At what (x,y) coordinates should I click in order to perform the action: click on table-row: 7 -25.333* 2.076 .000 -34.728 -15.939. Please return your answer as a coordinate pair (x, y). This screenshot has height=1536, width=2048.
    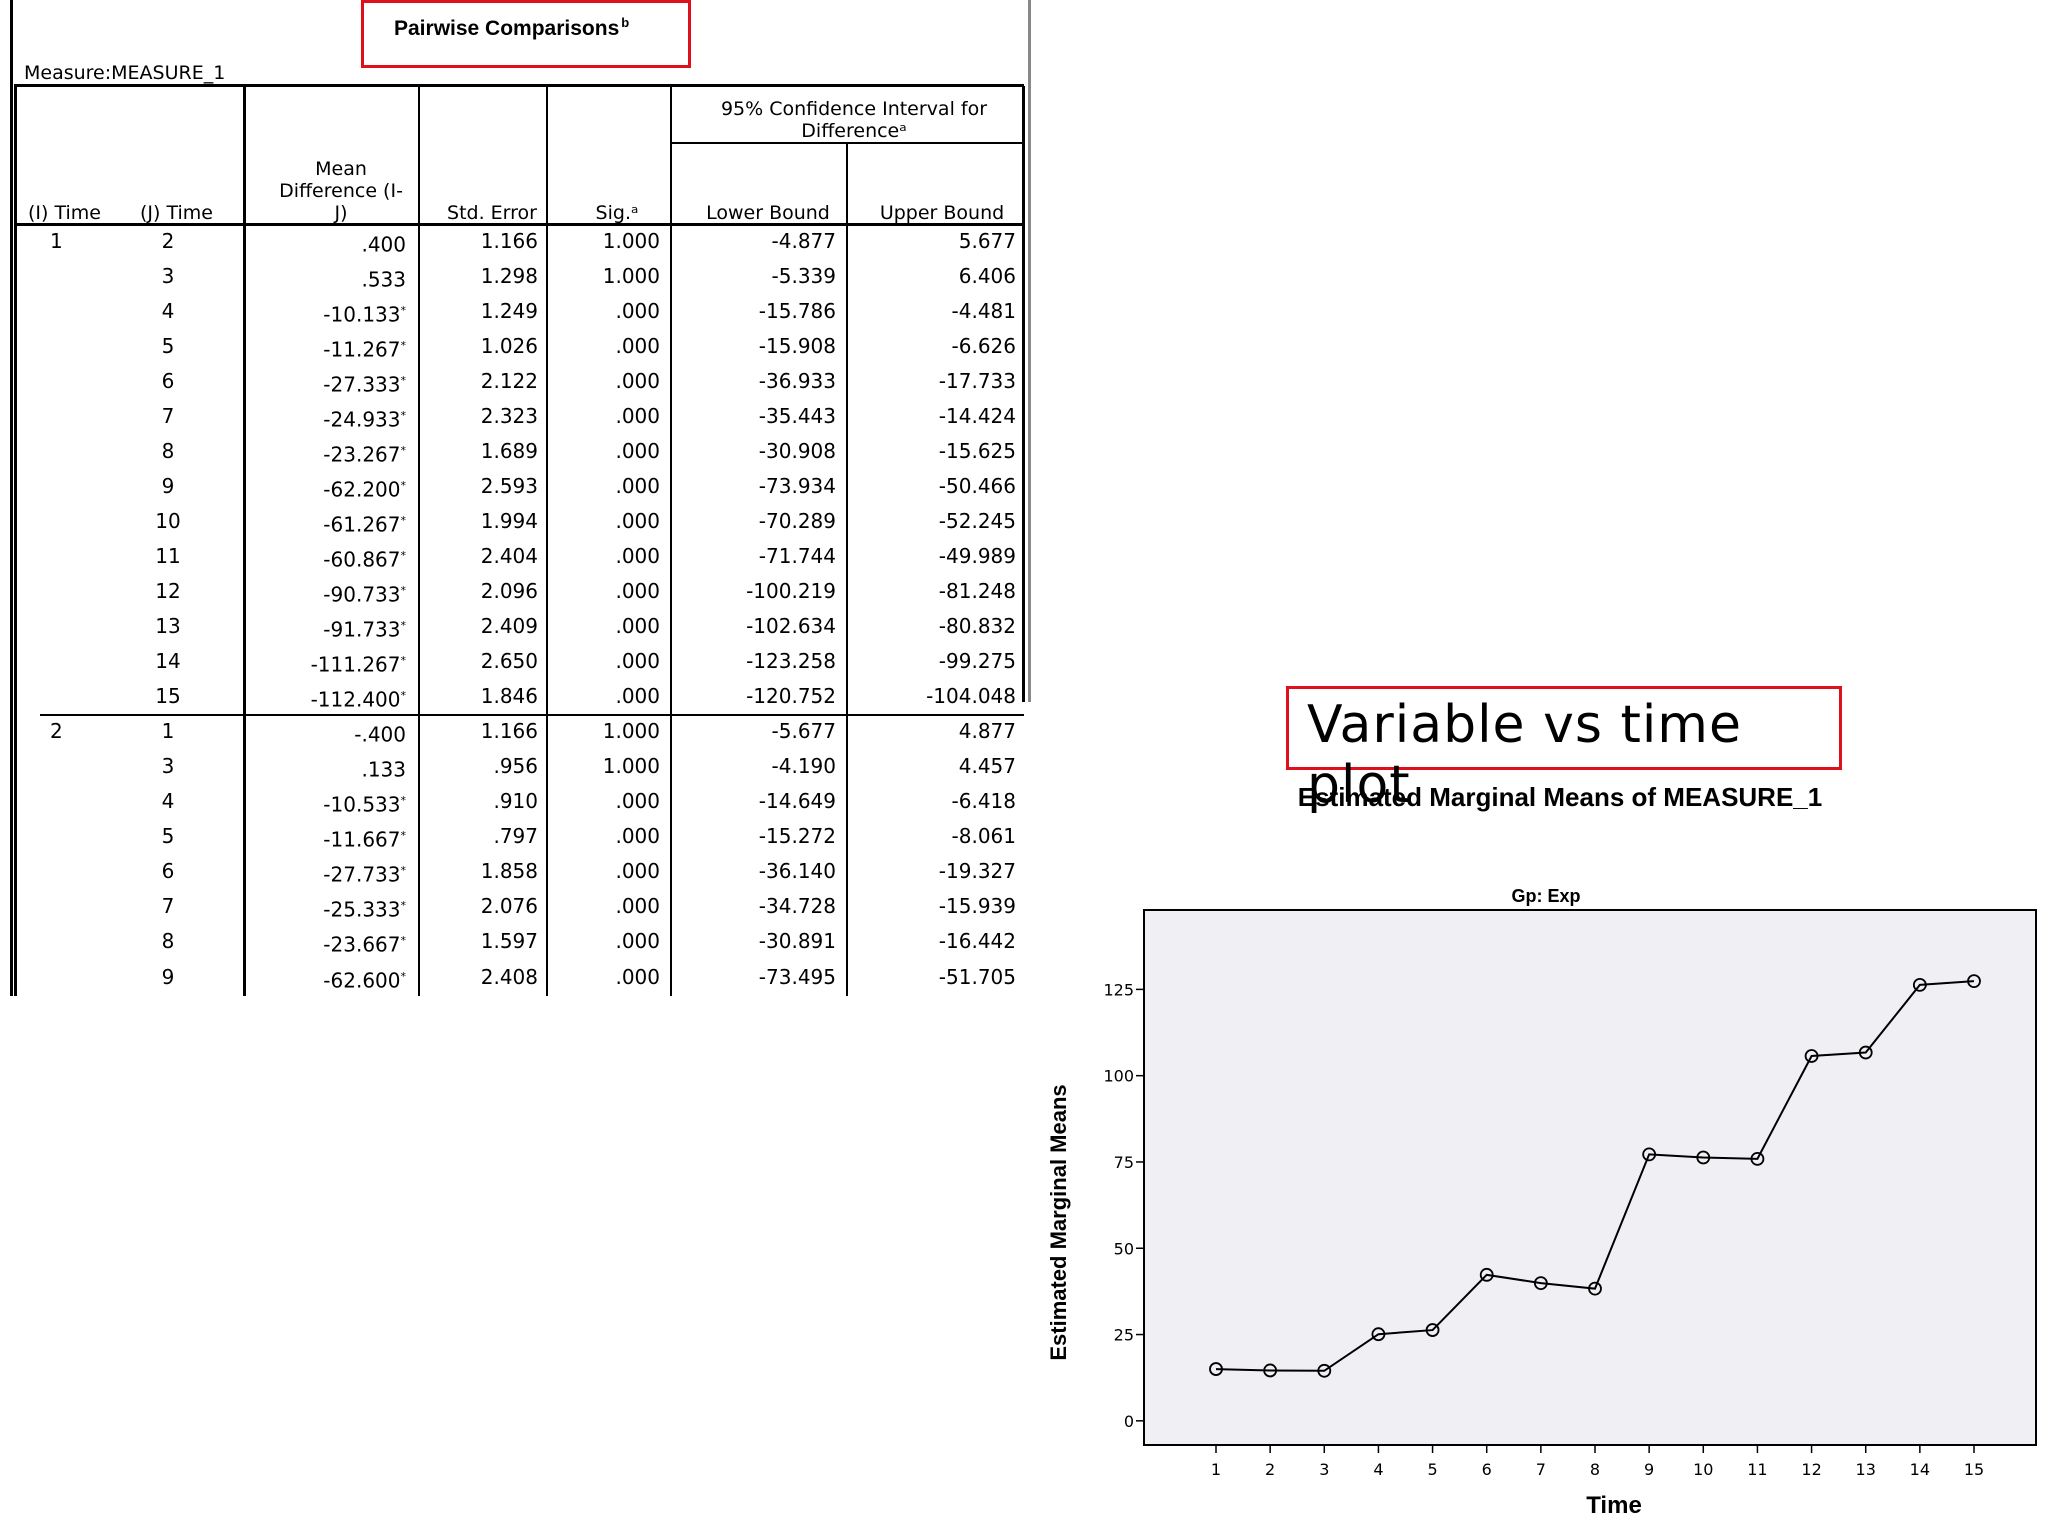
    Looking at the image, I should click on (519, 906).